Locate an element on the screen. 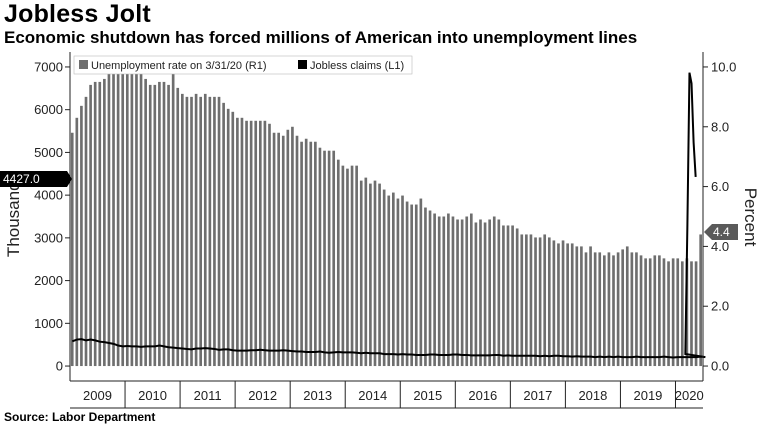 The width and height of the screenshot is (760, 425). left-tick-label: 4000 is located at coordinates (48, 195).